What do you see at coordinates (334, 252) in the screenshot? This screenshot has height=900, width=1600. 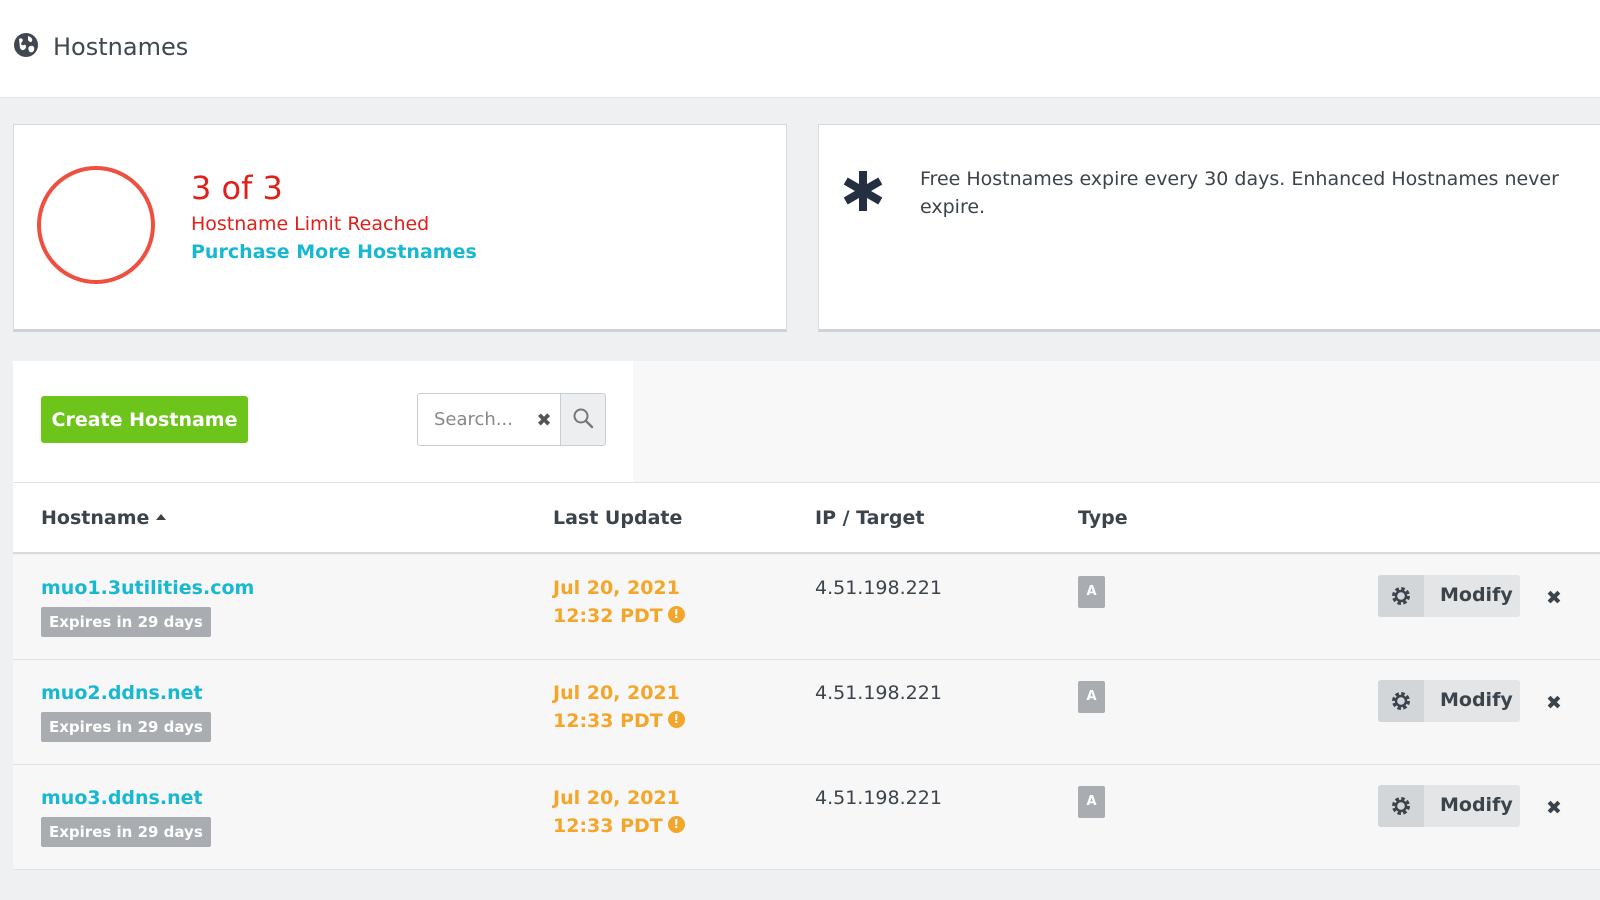 I see `purchase-more-link: Purchase More Hostnames` at bounding box center [334, 252].